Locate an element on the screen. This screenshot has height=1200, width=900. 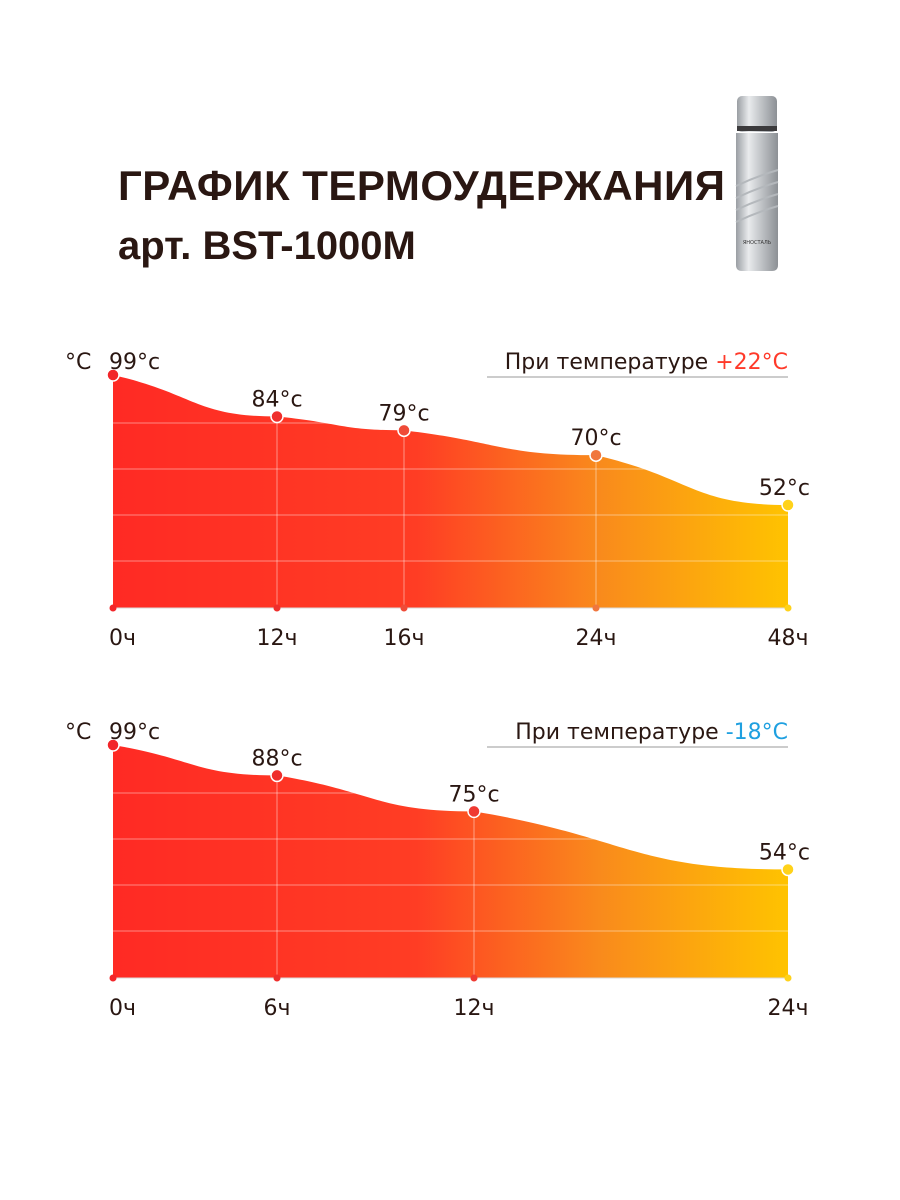
x-tick-label: 6ч is located at coordinates (277, 1008).